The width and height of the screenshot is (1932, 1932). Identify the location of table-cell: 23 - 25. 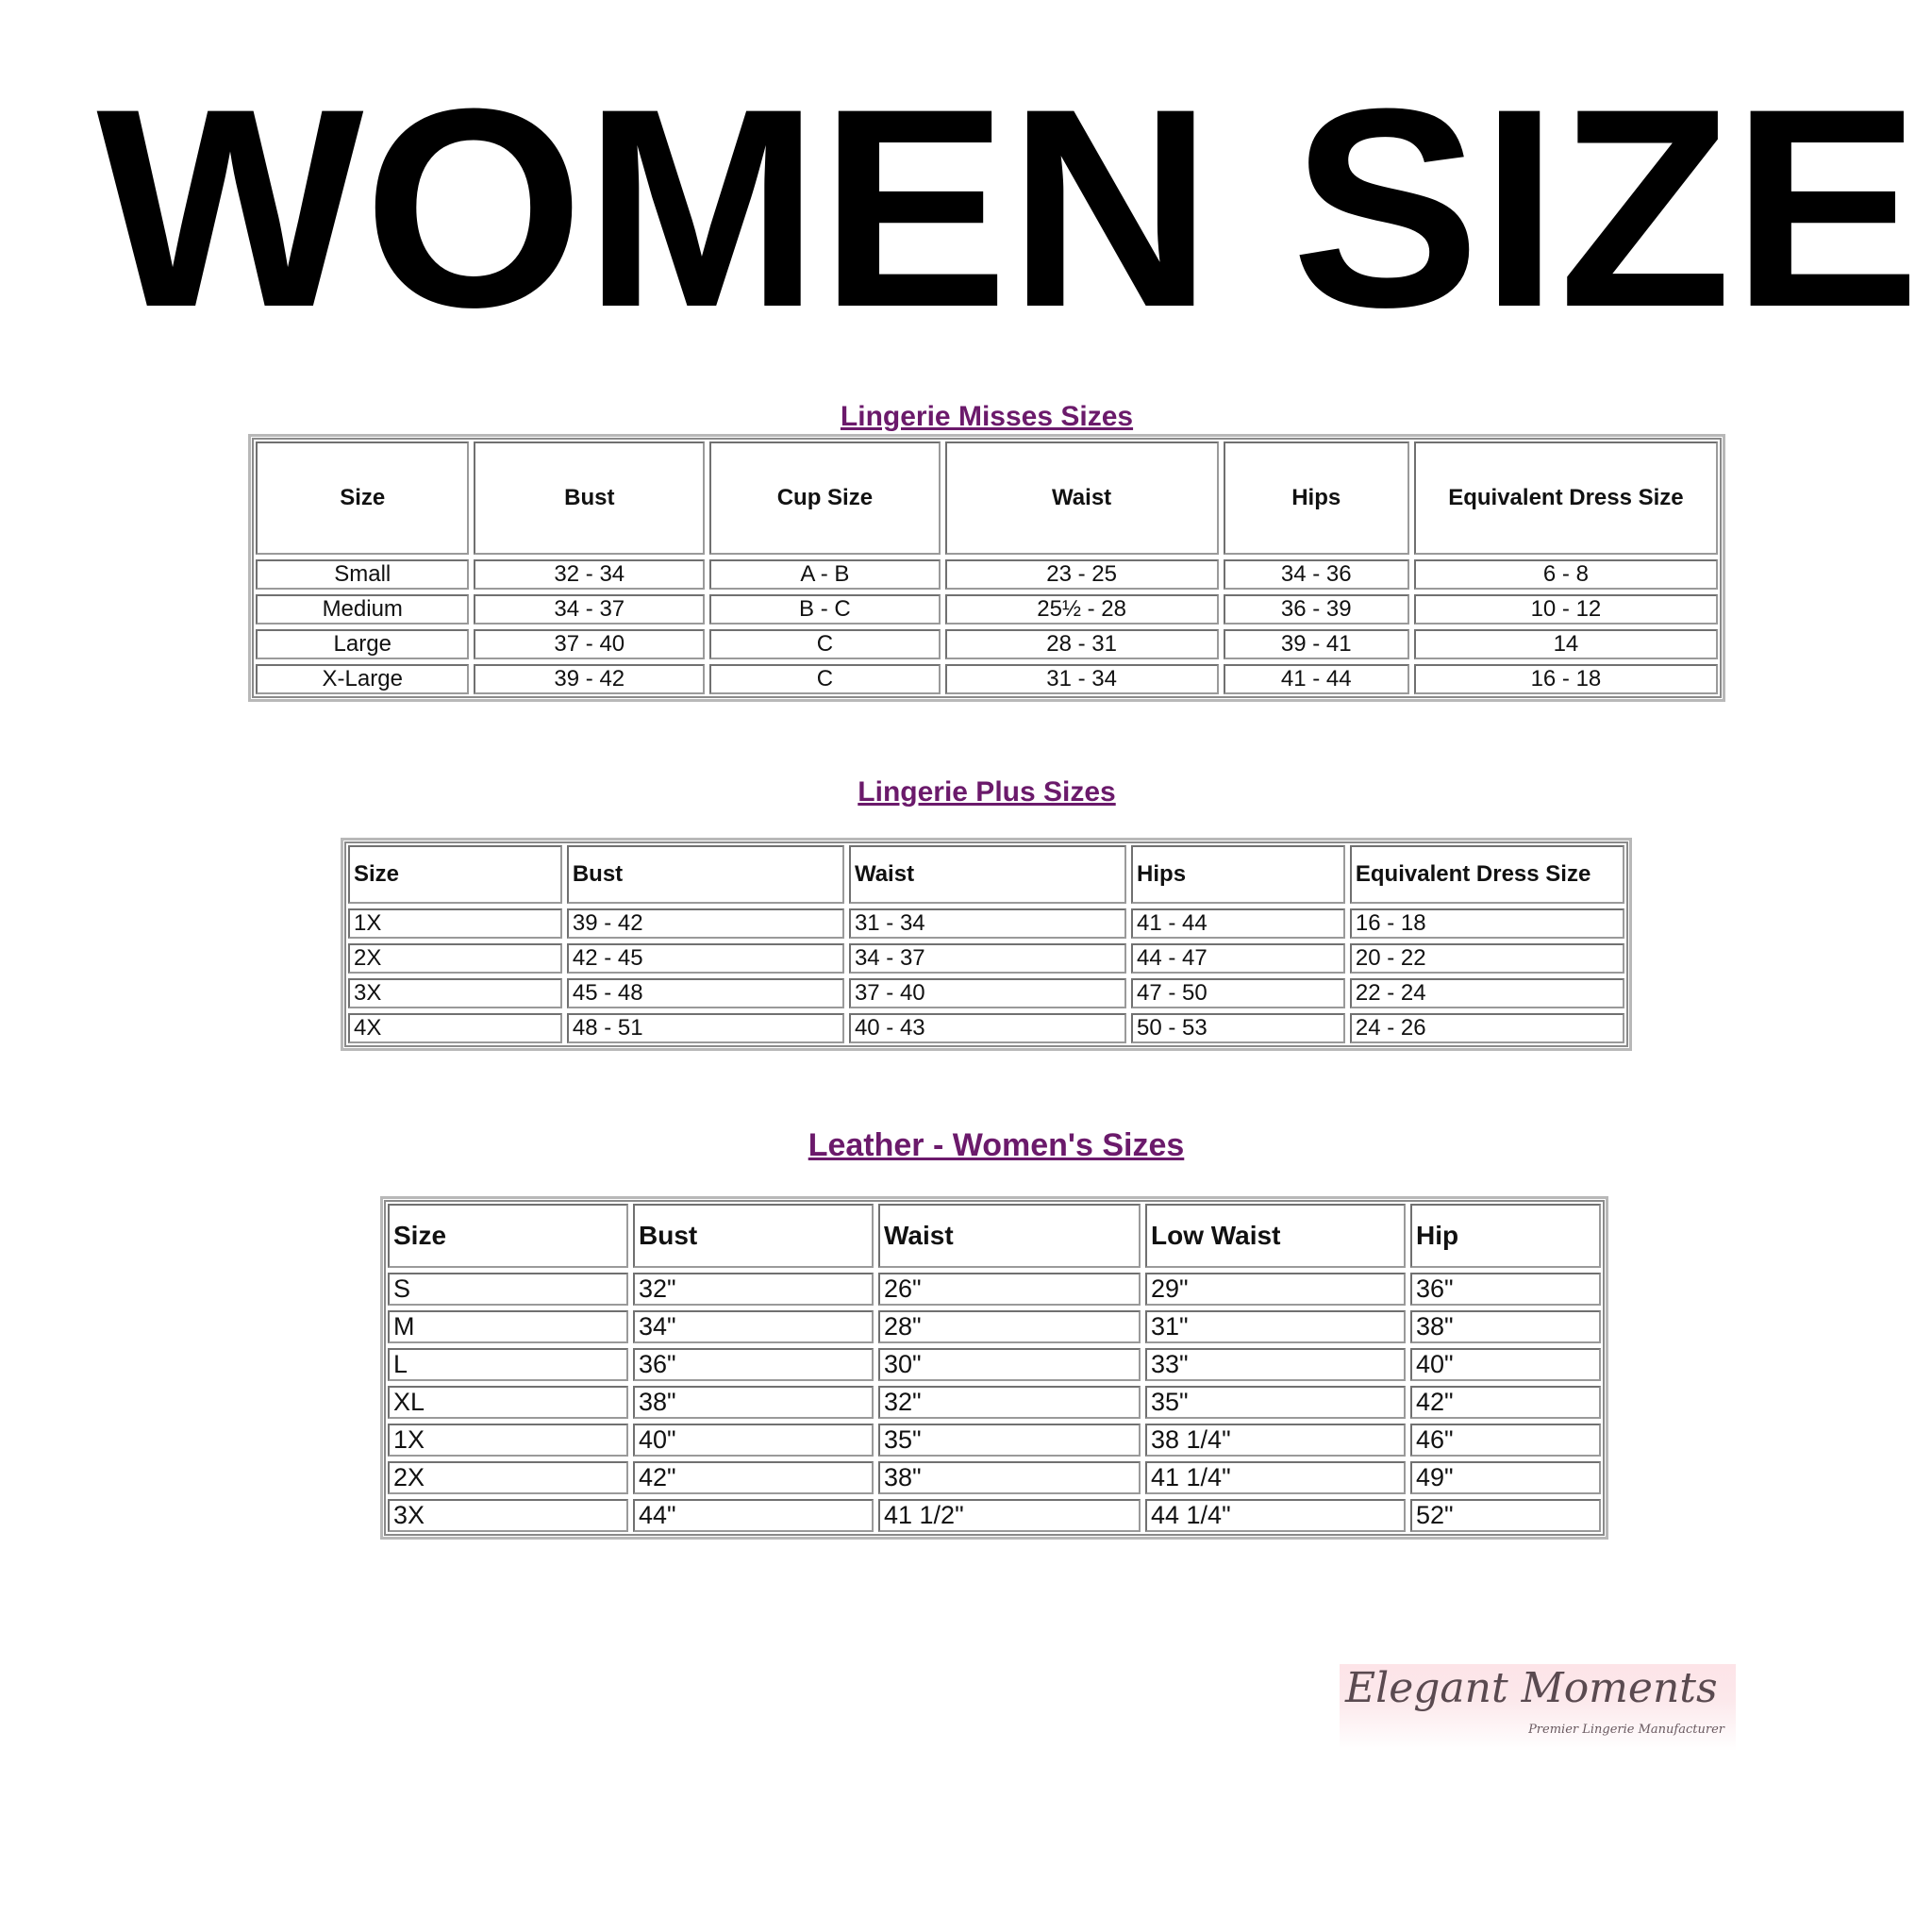
(1081, 574).